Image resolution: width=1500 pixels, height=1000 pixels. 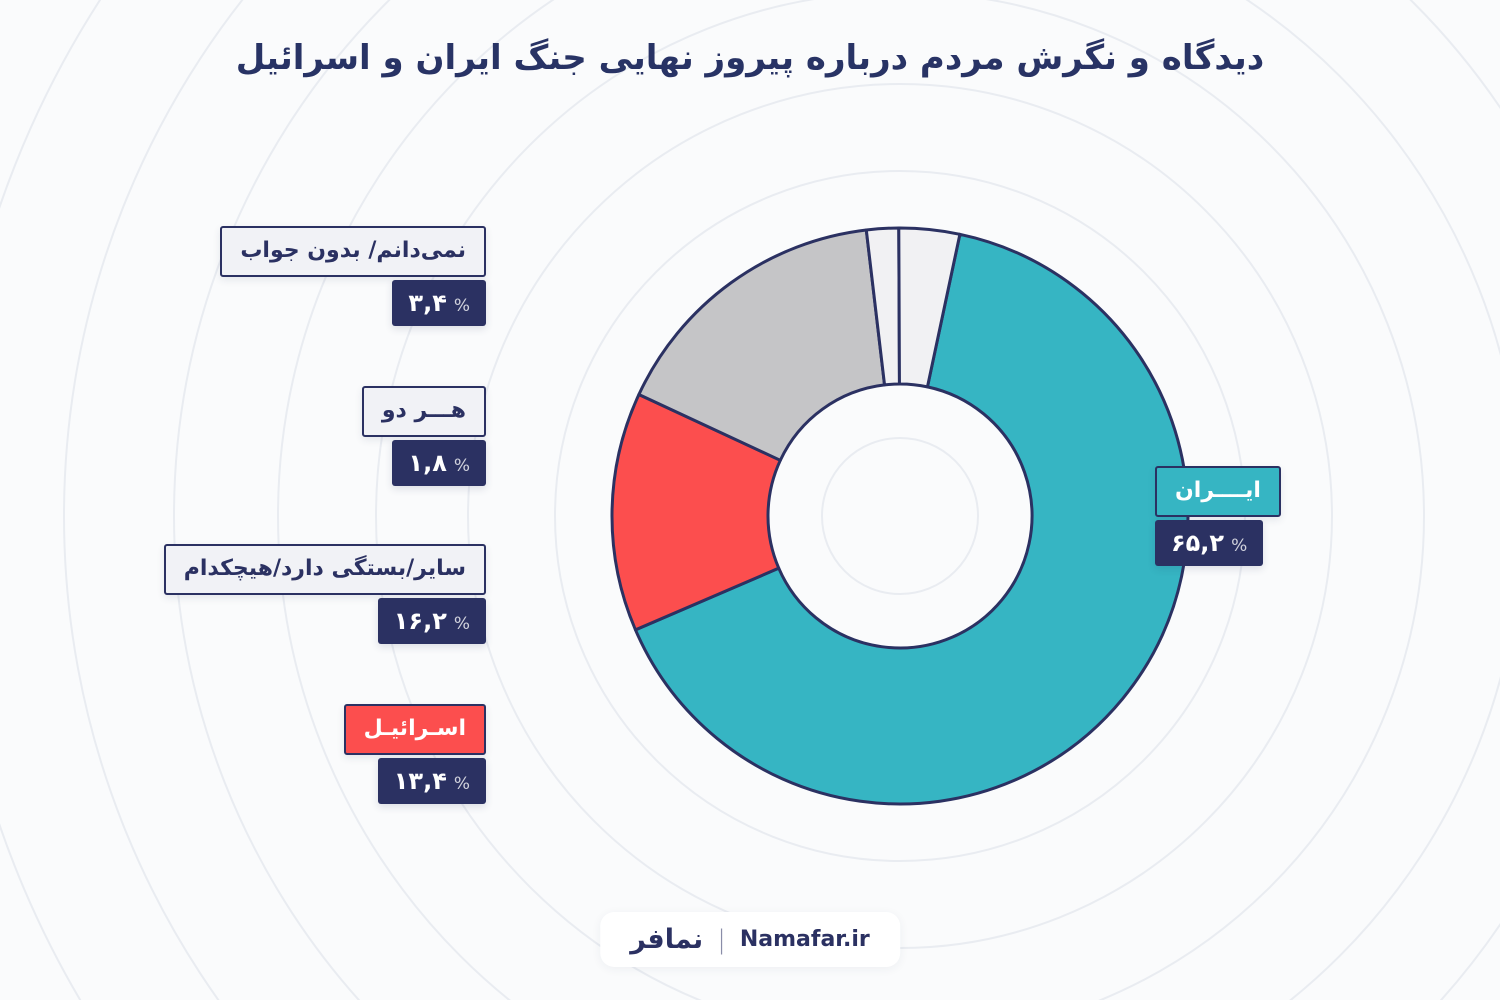 I want to click on callout-dont-know: نمی‌دانم/ بدون جواب ۳,۴ %, so click(x=353, y=276).